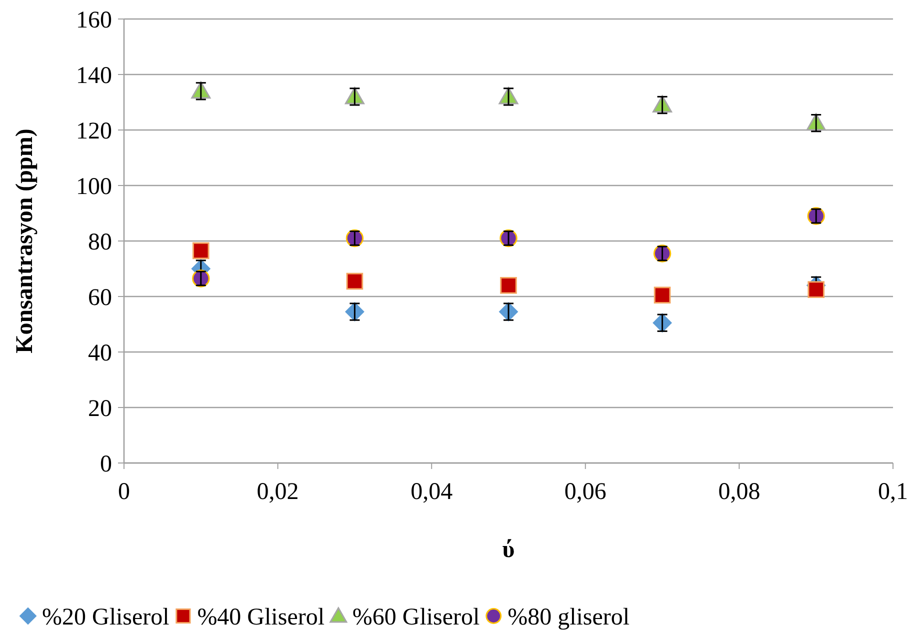 The height and width of the screenshot is (642, 917). Describe the element at coordinates (277, 492) in the screenshot. I see `x-tick-label: 0,02` at that location.